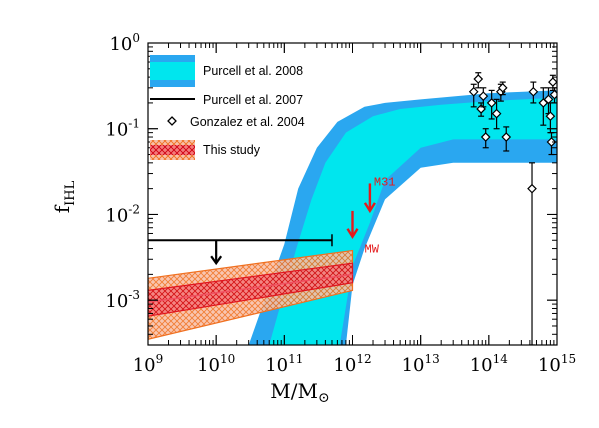 Image resolution: width=599 pixels, height=428 pixels. What do you see at coordinates (363, 233) in the screenshot?
I see `annotation-mw: MW` at bounding box center [363, 233].